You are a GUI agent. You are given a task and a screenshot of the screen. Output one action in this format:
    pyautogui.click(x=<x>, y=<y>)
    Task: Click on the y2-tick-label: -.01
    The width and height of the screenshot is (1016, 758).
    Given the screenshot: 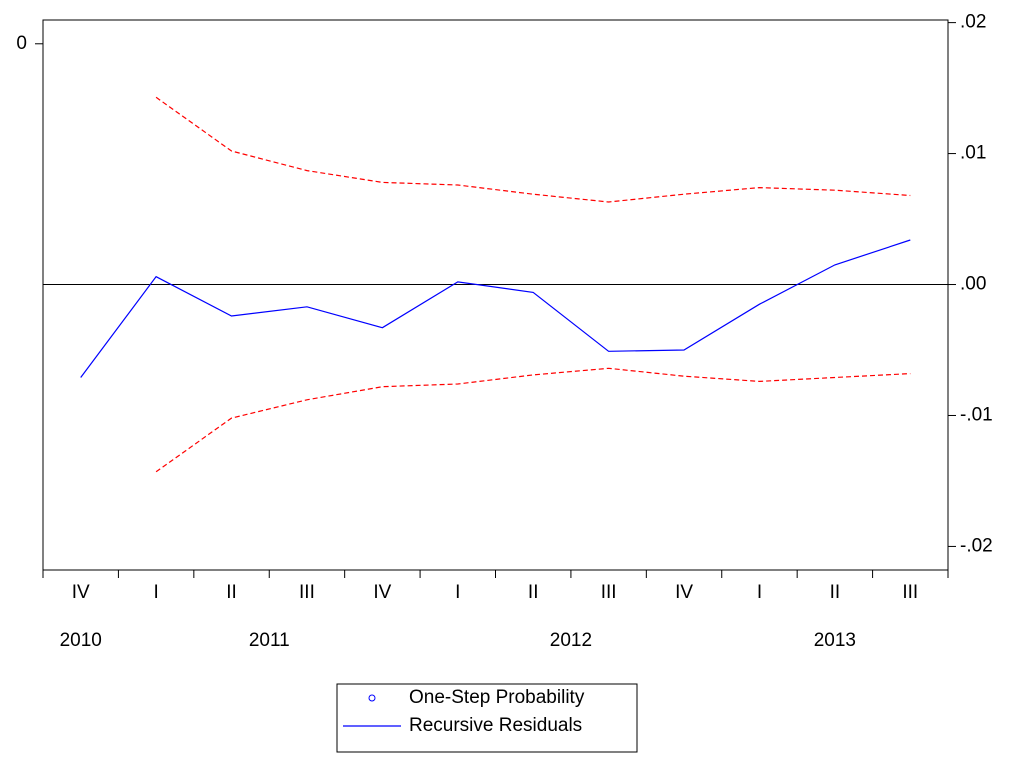 What is the action you would take?
    pyautogui.click(x=976, y=414)
    